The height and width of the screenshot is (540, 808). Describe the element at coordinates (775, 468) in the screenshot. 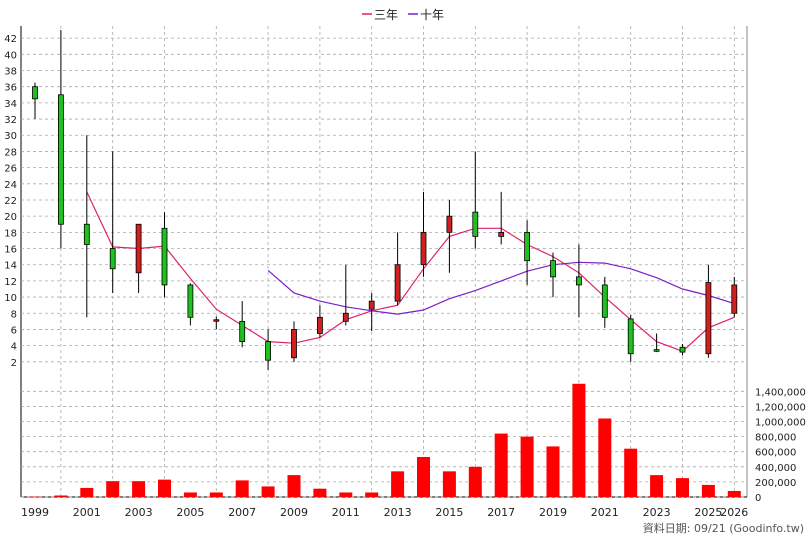

I see `volume-tick-label: 400,000` at that location.